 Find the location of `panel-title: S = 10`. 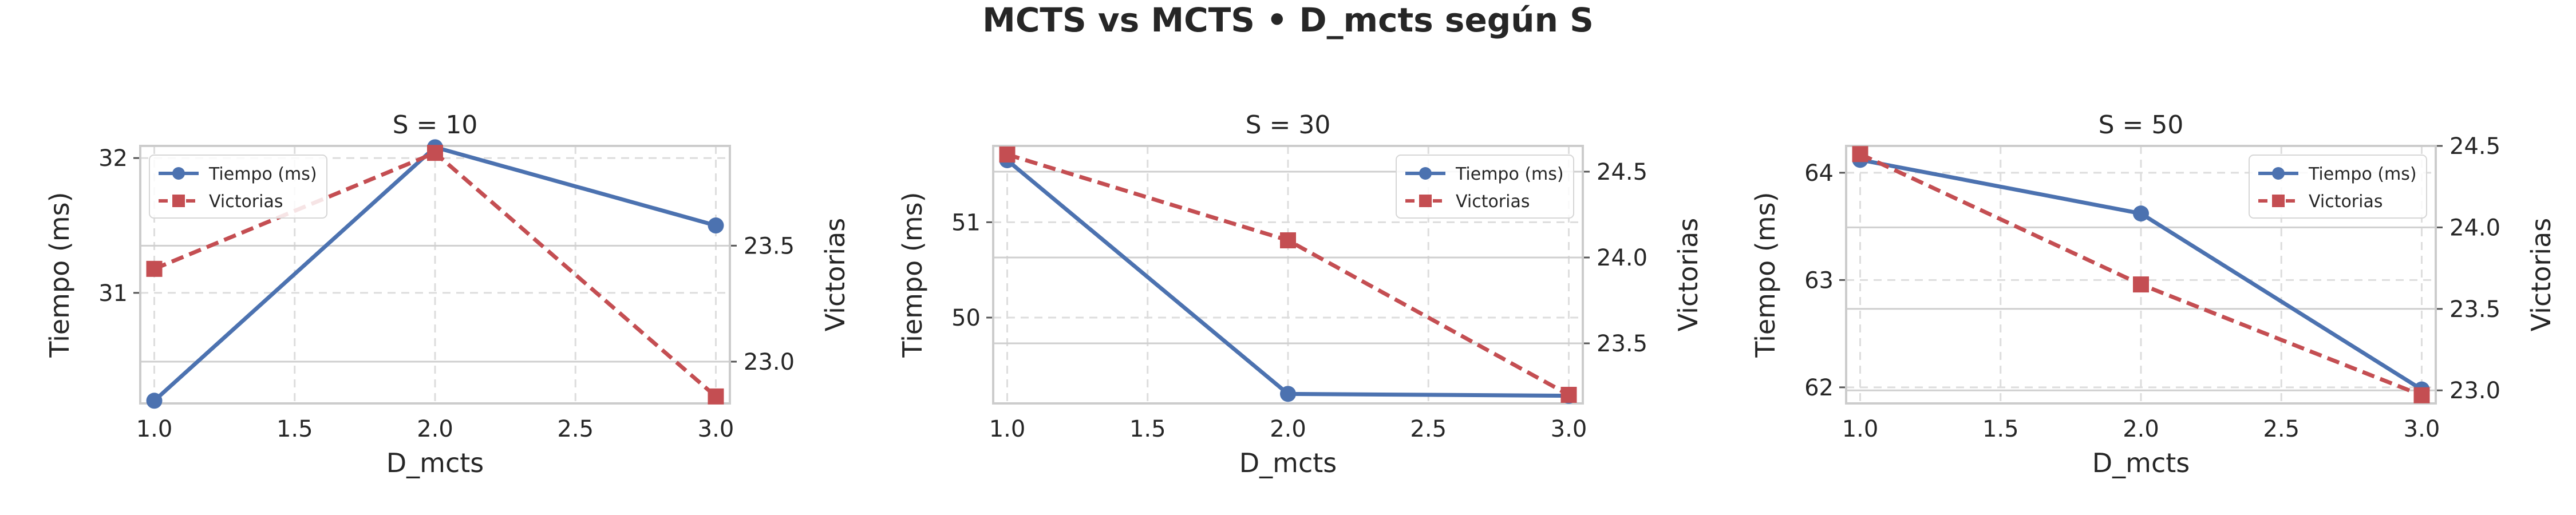

panel-title: S = 10 is located at coordinates (435, 125).